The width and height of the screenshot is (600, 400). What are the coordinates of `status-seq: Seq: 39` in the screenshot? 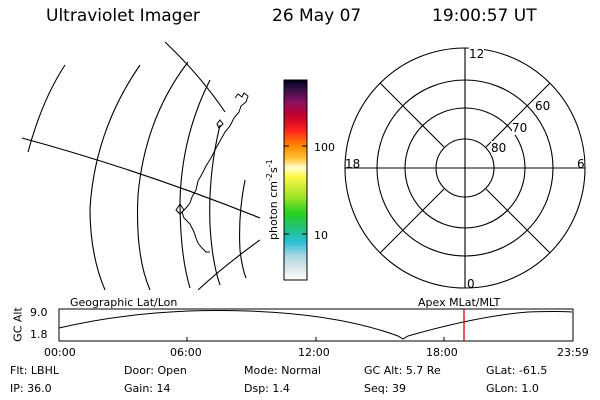 It's located at (385, 388).